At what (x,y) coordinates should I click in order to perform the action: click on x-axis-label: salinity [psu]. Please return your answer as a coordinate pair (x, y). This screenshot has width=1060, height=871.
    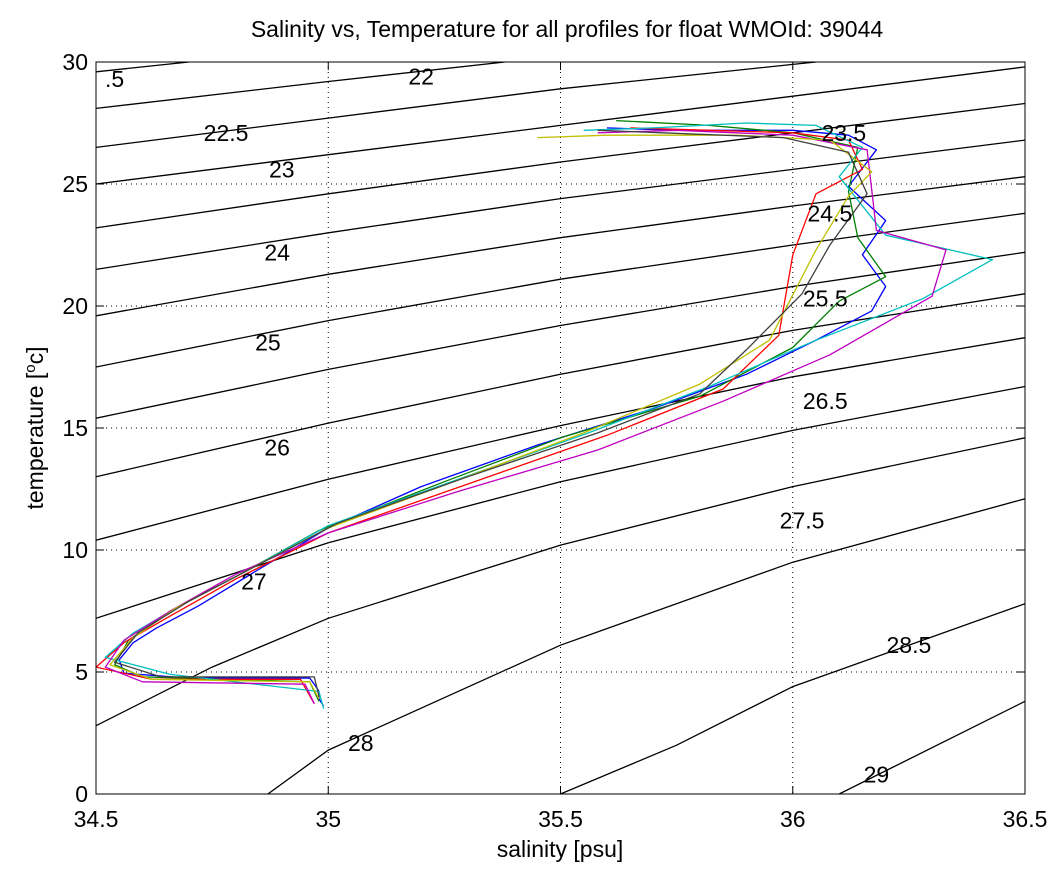
    Looking at the image, I should click on (560, 849).